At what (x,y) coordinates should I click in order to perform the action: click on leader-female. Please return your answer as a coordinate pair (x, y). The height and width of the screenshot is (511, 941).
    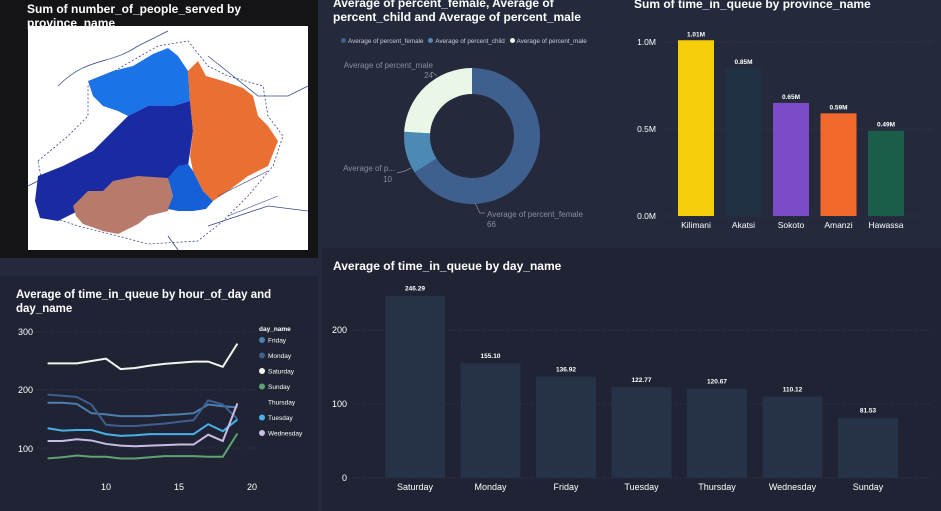
    Looking at the image, I should click on (479, 208).